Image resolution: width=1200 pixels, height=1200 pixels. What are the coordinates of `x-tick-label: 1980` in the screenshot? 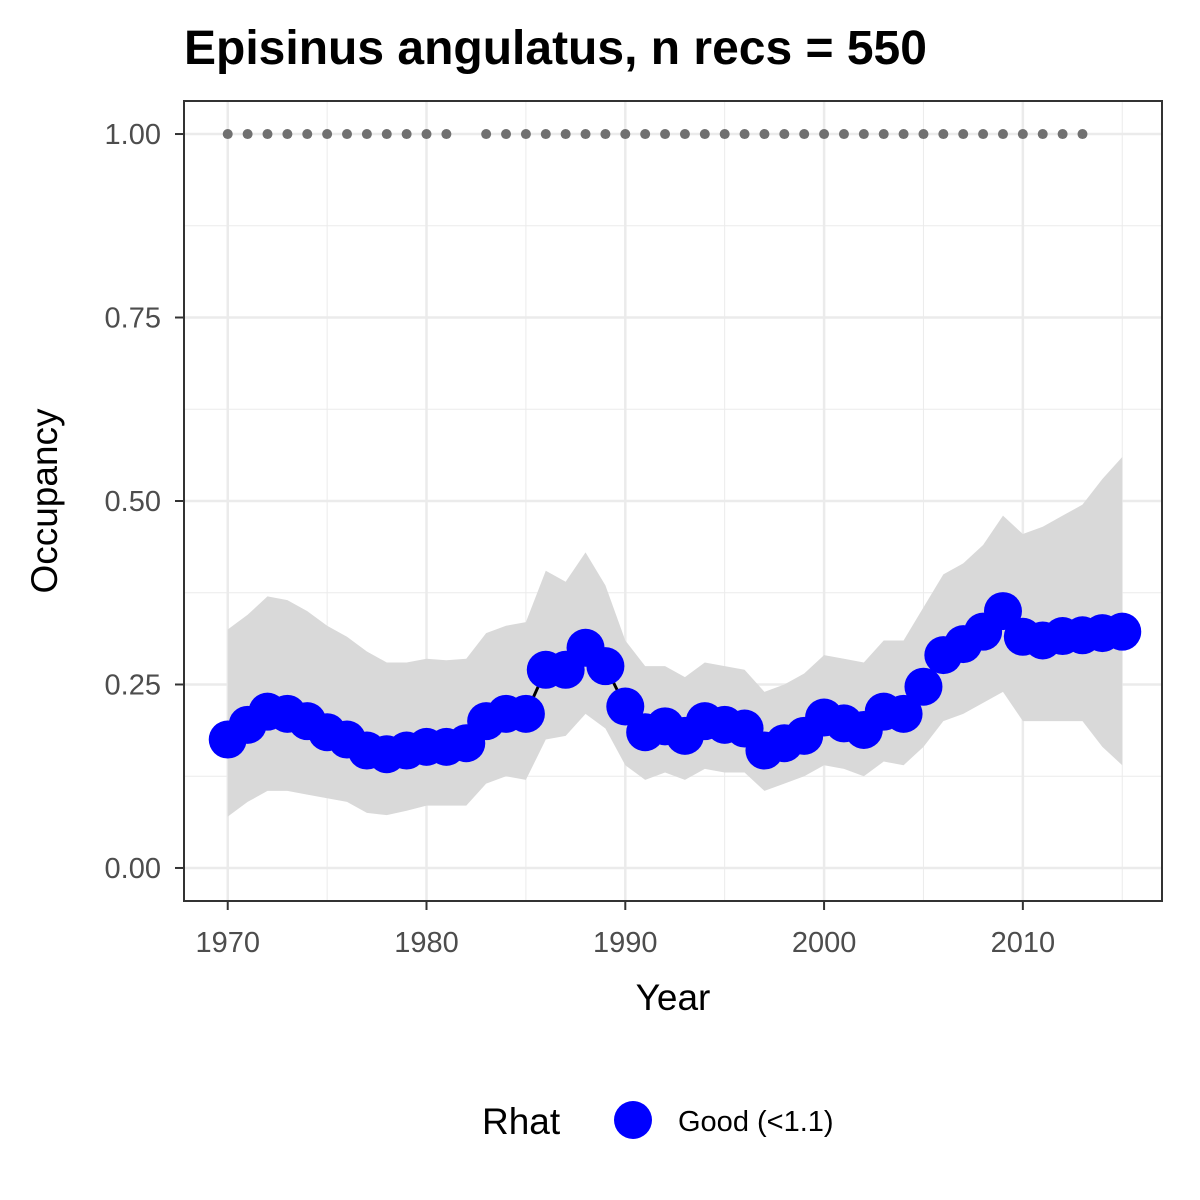 It's located at (426, 943).